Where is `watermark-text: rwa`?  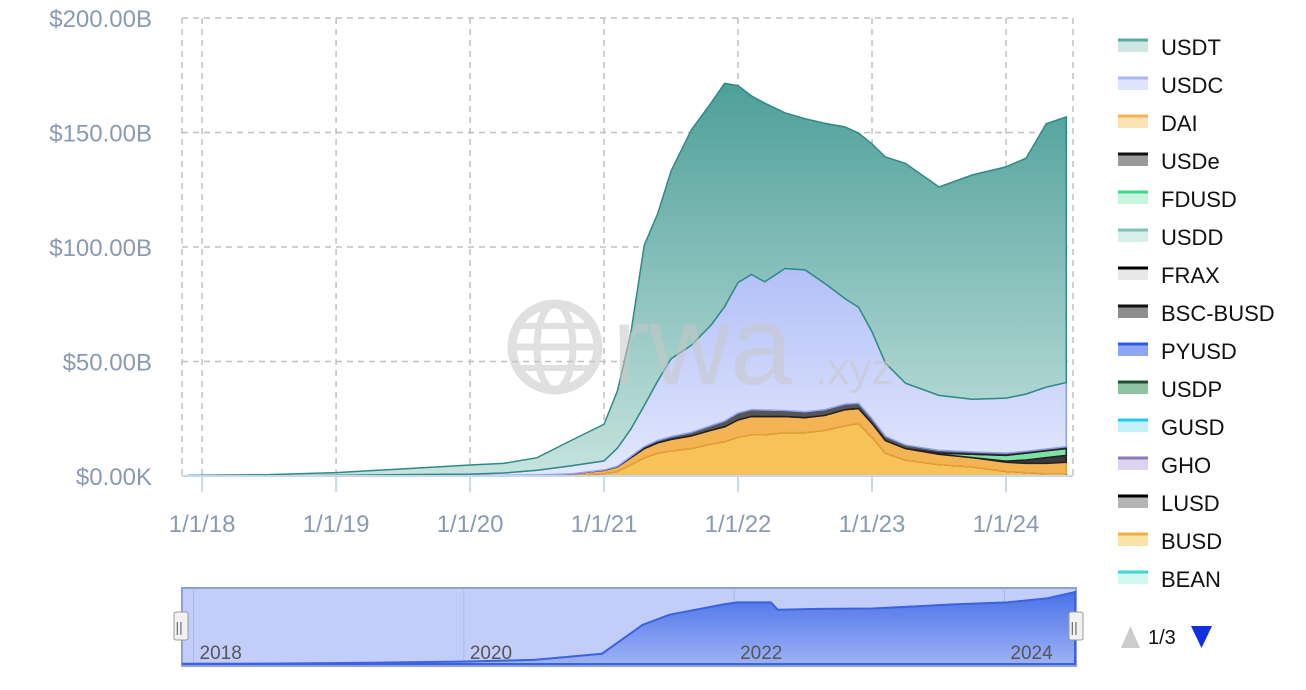
watermark-text: rwa is located at coordinates (702, 345).